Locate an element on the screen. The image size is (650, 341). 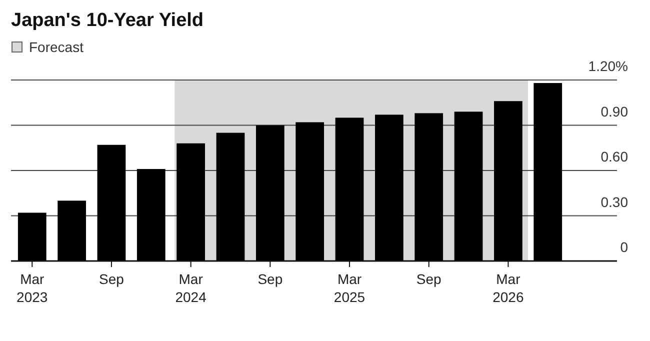
x-tick-label: Mar 2023 is located at coordinates (32, 288).